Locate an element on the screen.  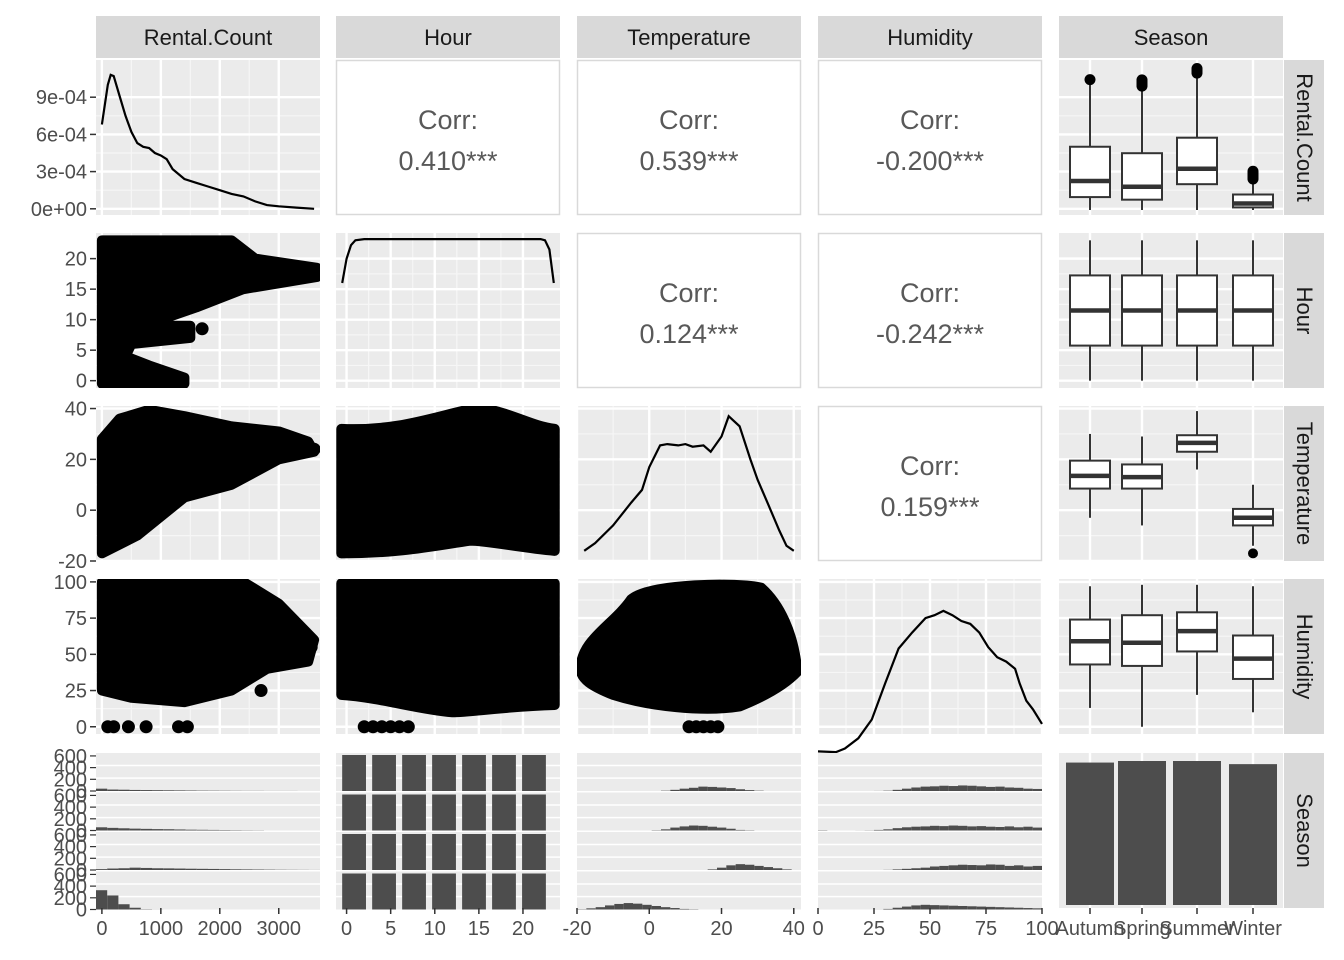
y-tick-label: 15 is located at coordinates (76, 290).